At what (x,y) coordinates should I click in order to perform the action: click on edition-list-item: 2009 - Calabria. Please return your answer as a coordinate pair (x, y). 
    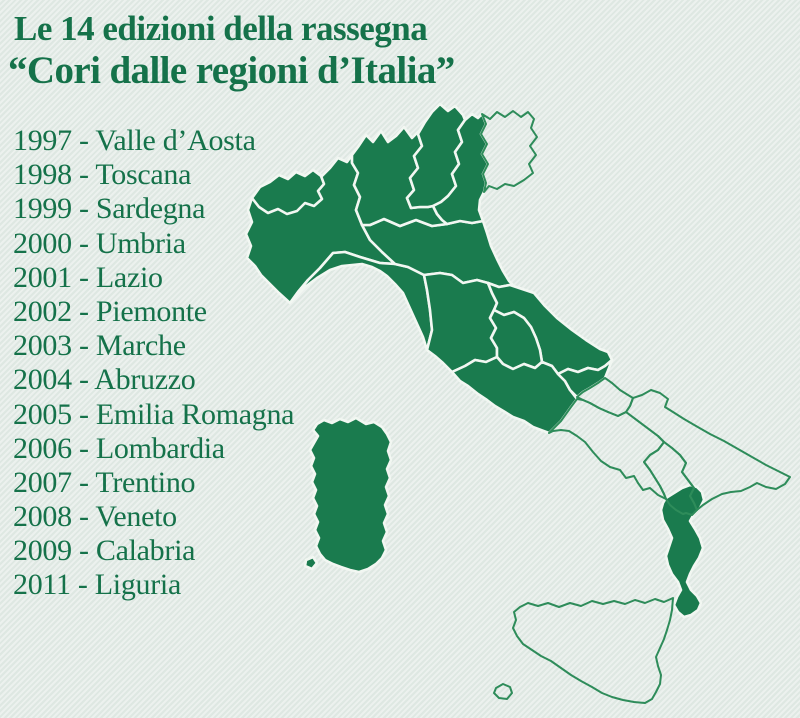
    Looking at the image, I should click on (178, 551).